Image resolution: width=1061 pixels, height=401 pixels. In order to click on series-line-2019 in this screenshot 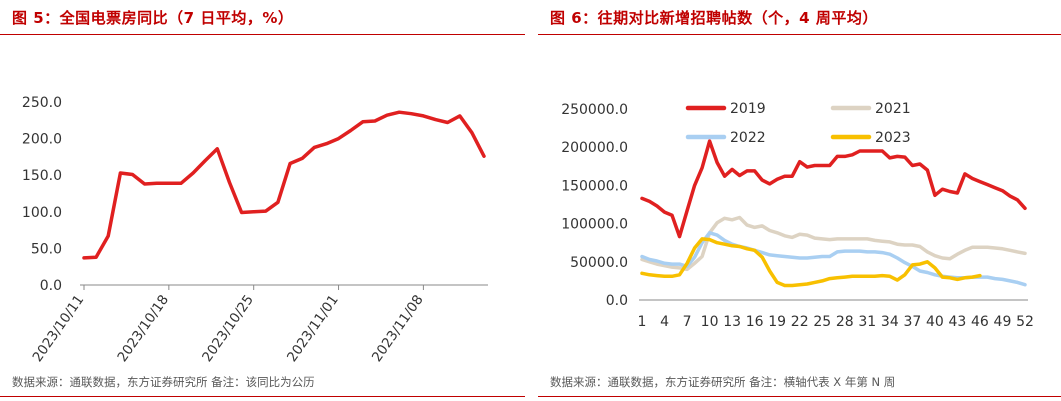, I will do `click(833, 189)`.